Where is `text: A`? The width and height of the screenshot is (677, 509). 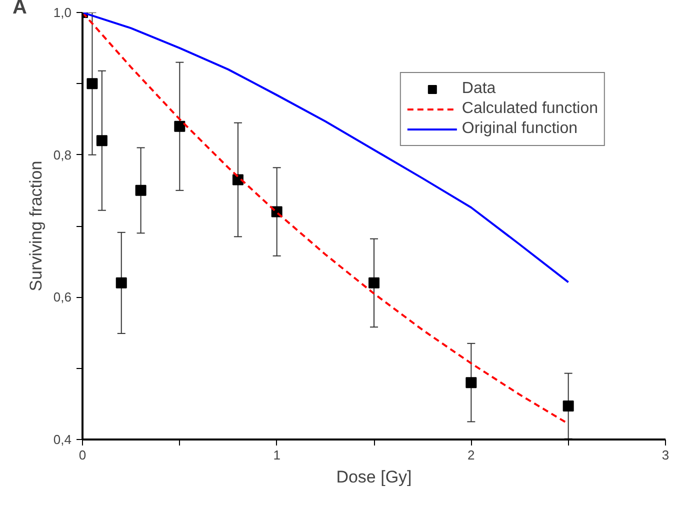
text: A is located at coordinates (19, 9).